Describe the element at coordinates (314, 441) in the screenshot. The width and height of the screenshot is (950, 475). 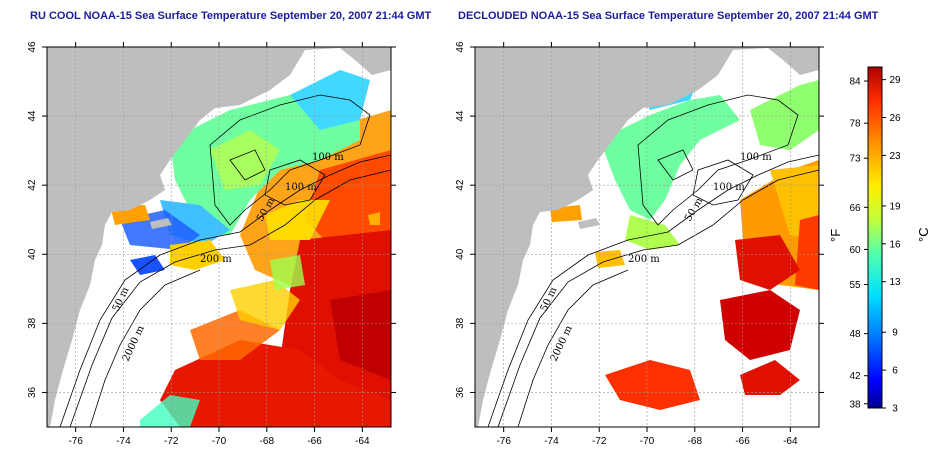
I see `left-lon-tick-label: -66` at that location.